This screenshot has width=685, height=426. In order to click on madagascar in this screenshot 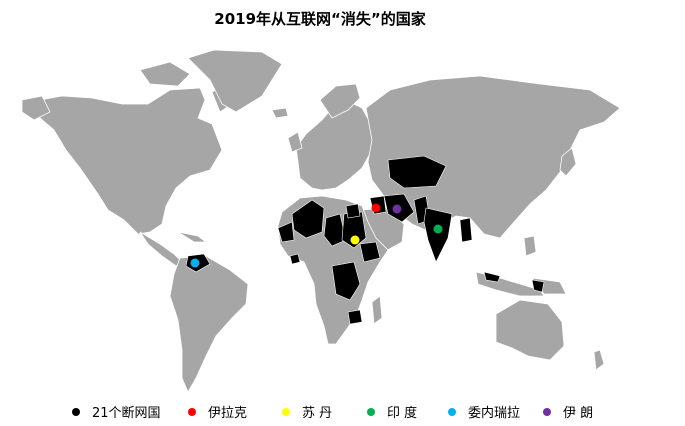, I will do `click(377, 310)`.